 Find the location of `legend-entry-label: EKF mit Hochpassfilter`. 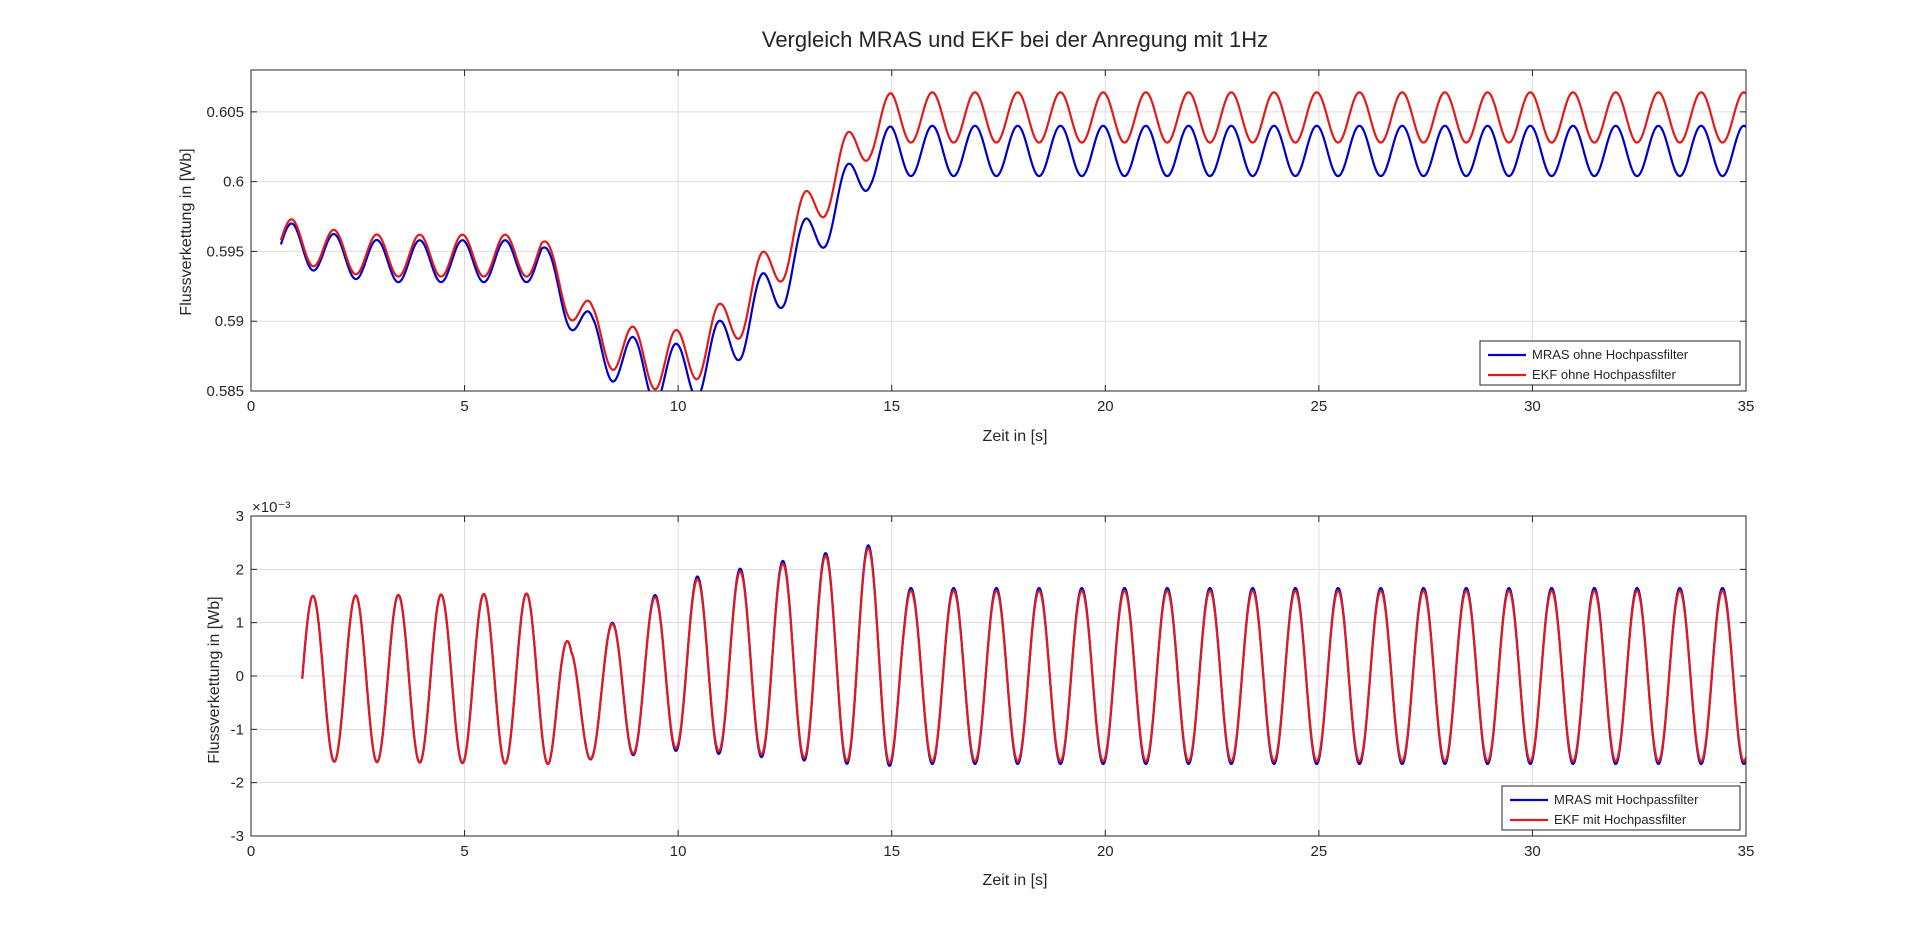

legend-entry-label: EKF mit Hochpassfilter is located at coordinates (1620, 819).